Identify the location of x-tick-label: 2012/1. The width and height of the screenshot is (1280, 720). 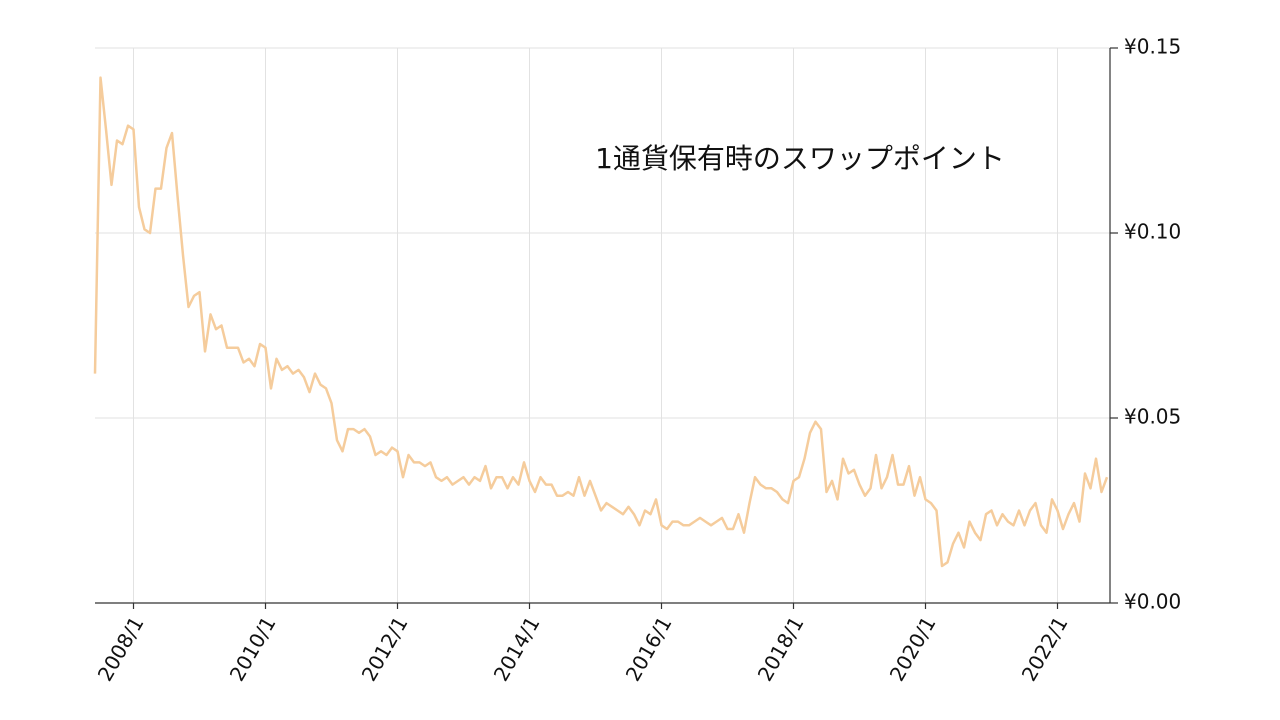
(385, 648).